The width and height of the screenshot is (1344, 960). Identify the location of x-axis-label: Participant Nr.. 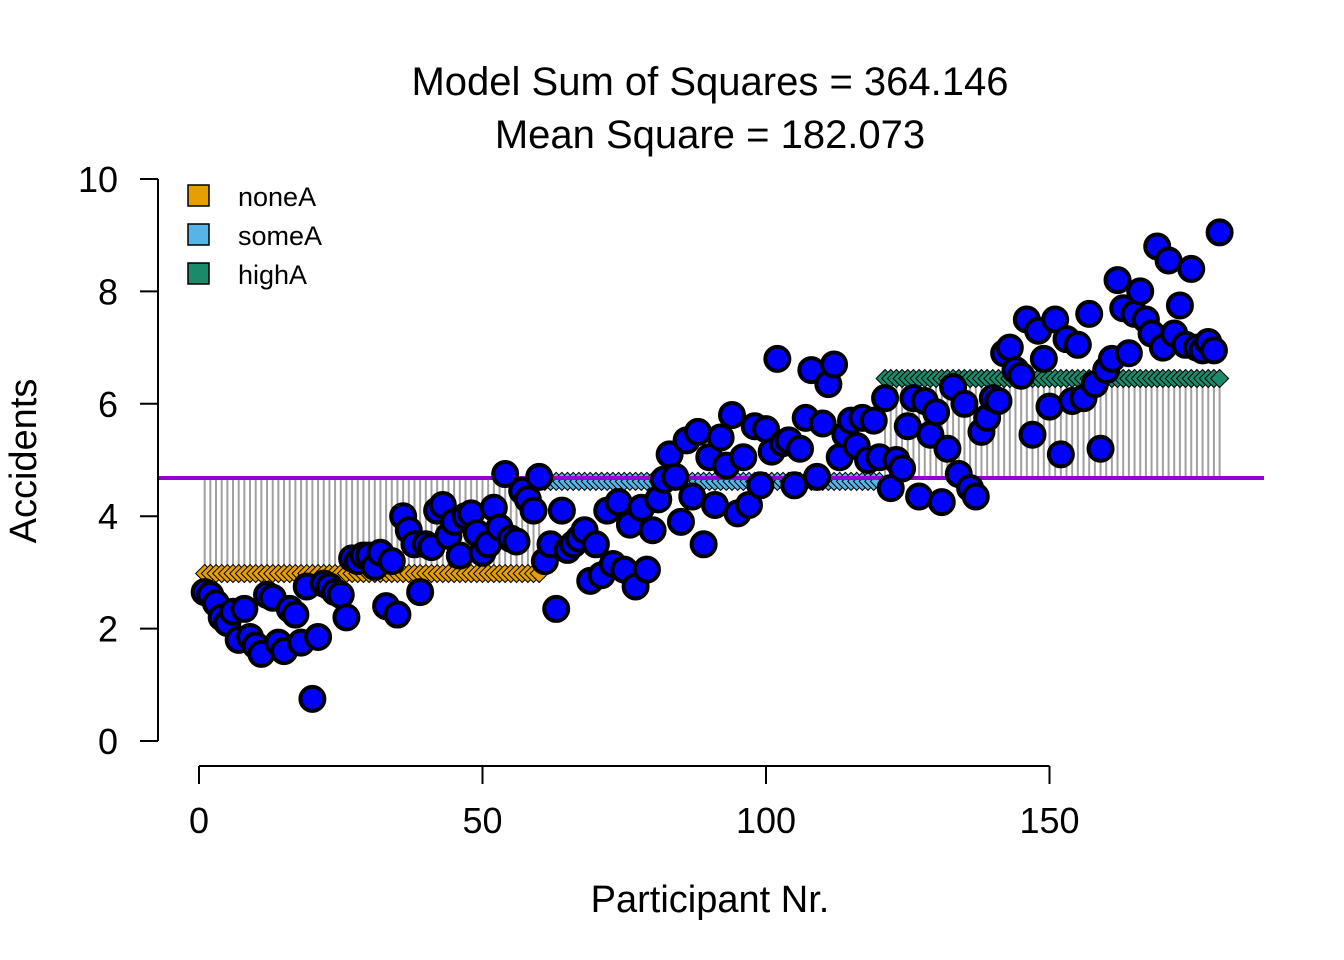
(710, 900).